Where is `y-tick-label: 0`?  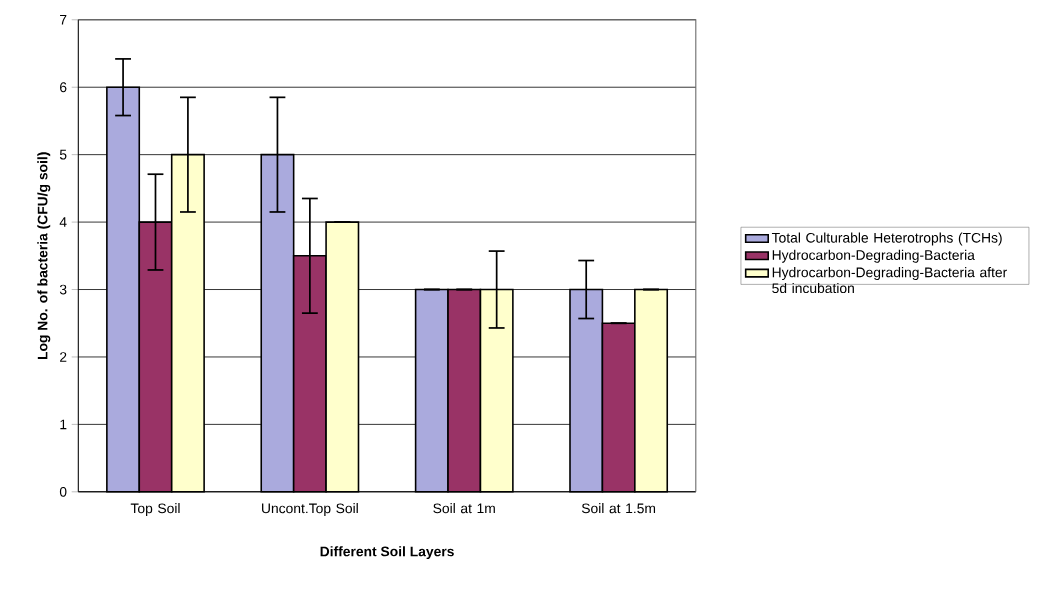 y-tick-label: 0 is located at coordinates (63, 492).